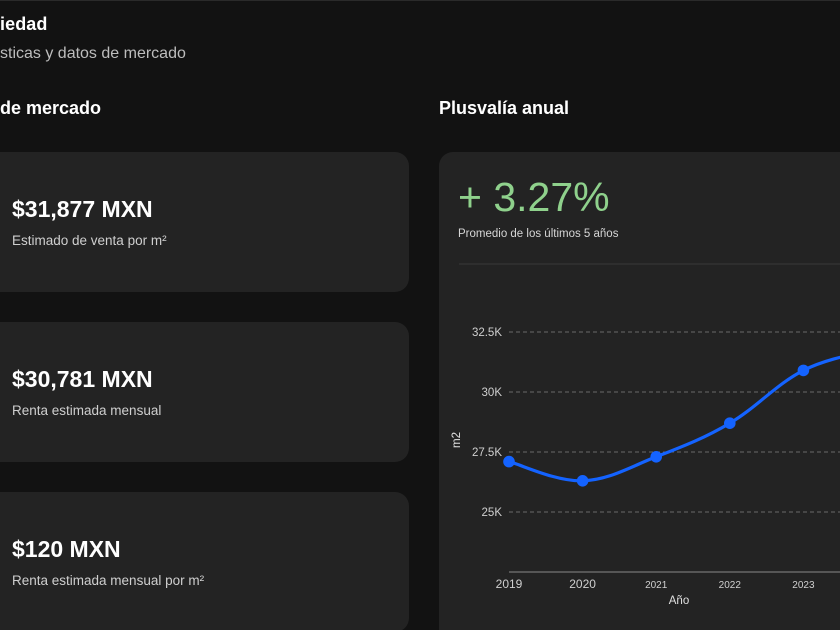 The image size is (840, 630). What do you see at coordinates (93, 53) in the screenshot?
I see `page-subtitle: sticas y datos de mercado` at bounding box center [93, 53].